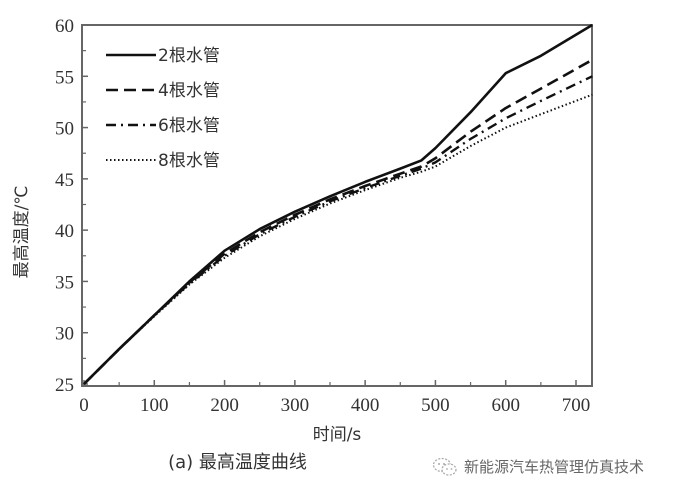 Image resolution: width=678 pixels, height=498 pixels. I want to click on x-axis-title: 时间/s, so click(337, 435).